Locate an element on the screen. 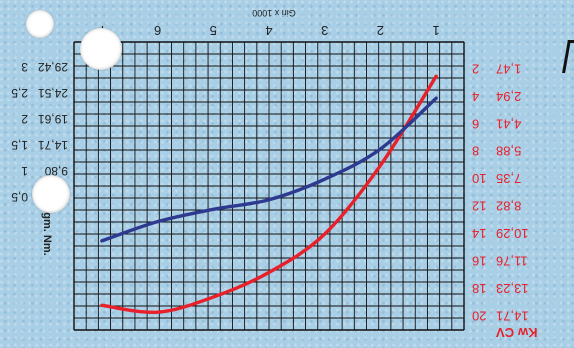 This screenshot has width=574, height=348. x-tick-label: 1 is located at coordinates (436, 30).